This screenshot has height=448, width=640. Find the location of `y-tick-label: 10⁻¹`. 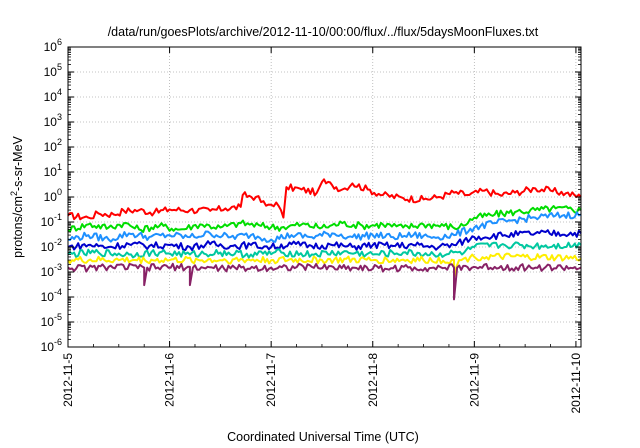

y-tick-label: 10⁻¹ is located at coordinates (51, 220).